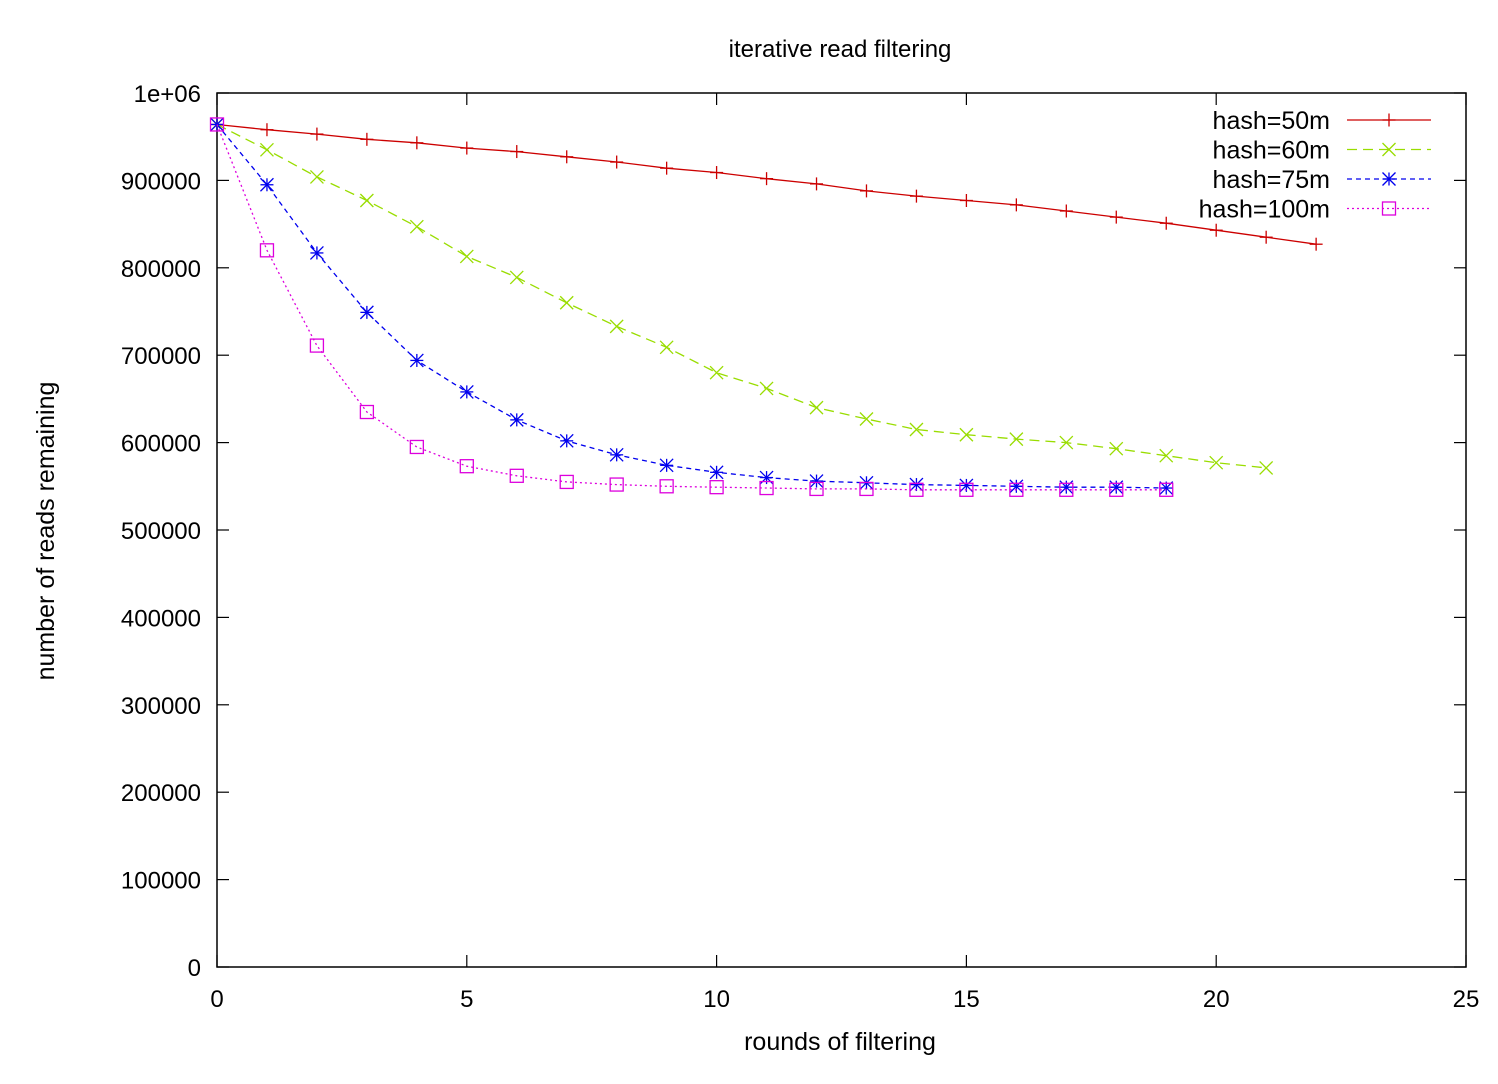  Describe the element at coordinates (161, 706) in the screenshot. I see `y-tick-label: 300000` at that location.